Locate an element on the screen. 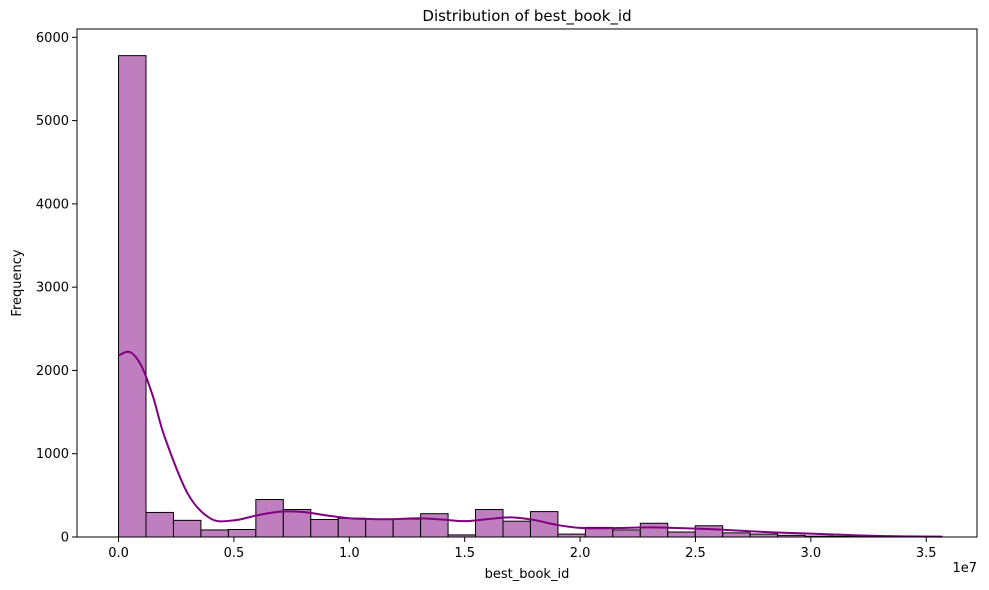 The width and height of the screenshot is (989, 590). x-tick-label: 1.0 is located at coordinates (349, 553).